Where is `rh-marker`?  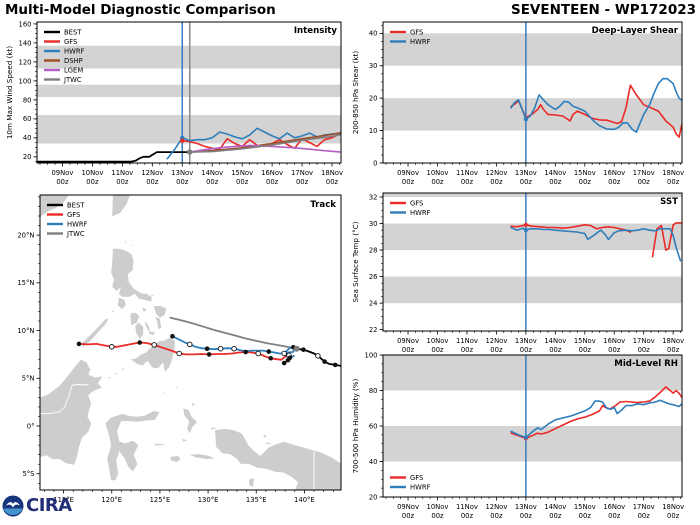 rh-marker is located at coordinates (525, 437).